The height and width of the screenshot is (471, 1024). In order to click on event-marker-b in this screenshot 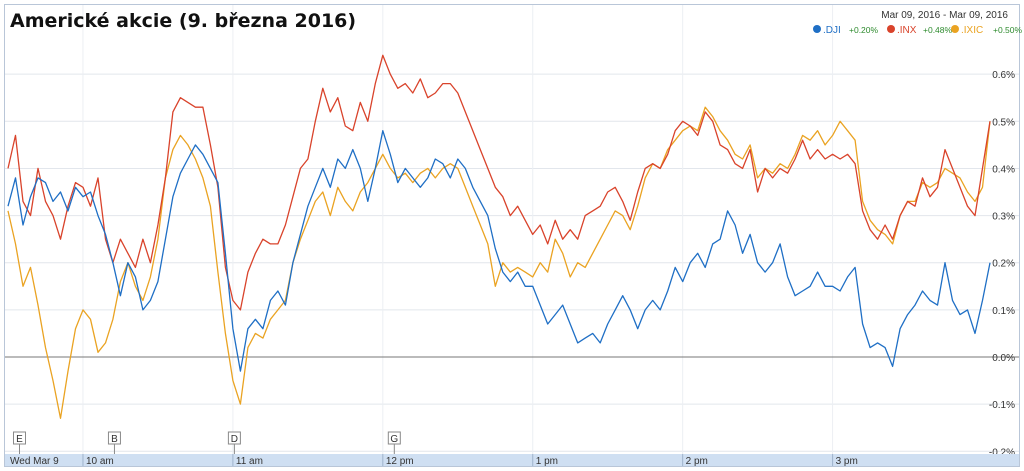, I will do `click(114, 438)`.